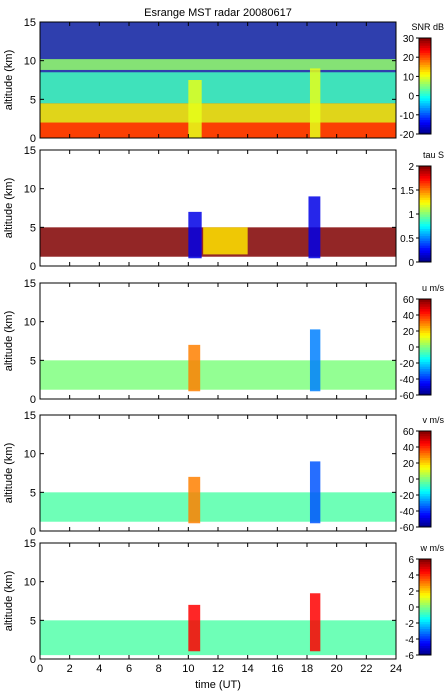  What do you see at coordinates (337, 669) in the screenshot?
I see `x-tick-label: 20` at bounding box center [337, 669].